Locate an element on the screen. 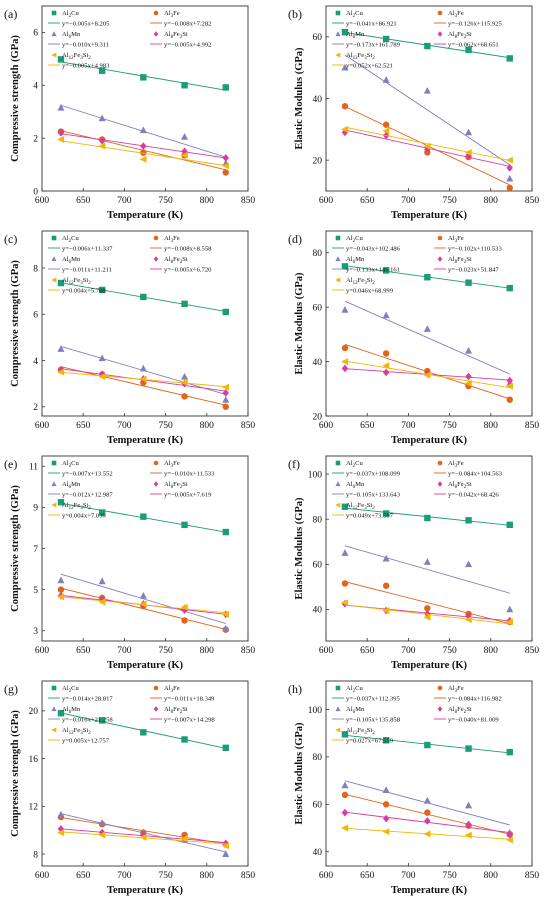 The width and height of the screenshot is (550, 902). legend-equation: y=−0.005x+4.983 is located at coordinates (86, 66).